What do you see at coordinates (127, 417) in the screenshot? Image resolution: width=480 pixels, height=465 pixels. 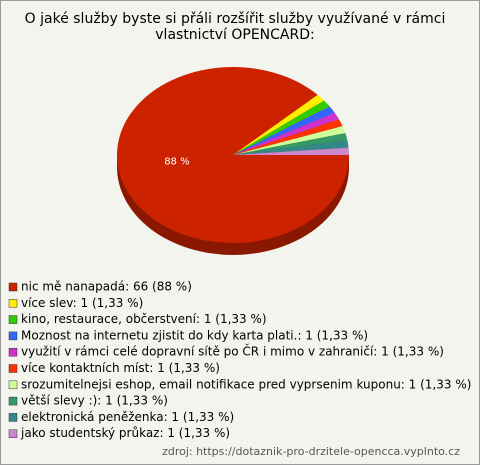 I see `legend-label: elektronická peněženka: 1 (1,33 %)` at bounding box center [127, 417].